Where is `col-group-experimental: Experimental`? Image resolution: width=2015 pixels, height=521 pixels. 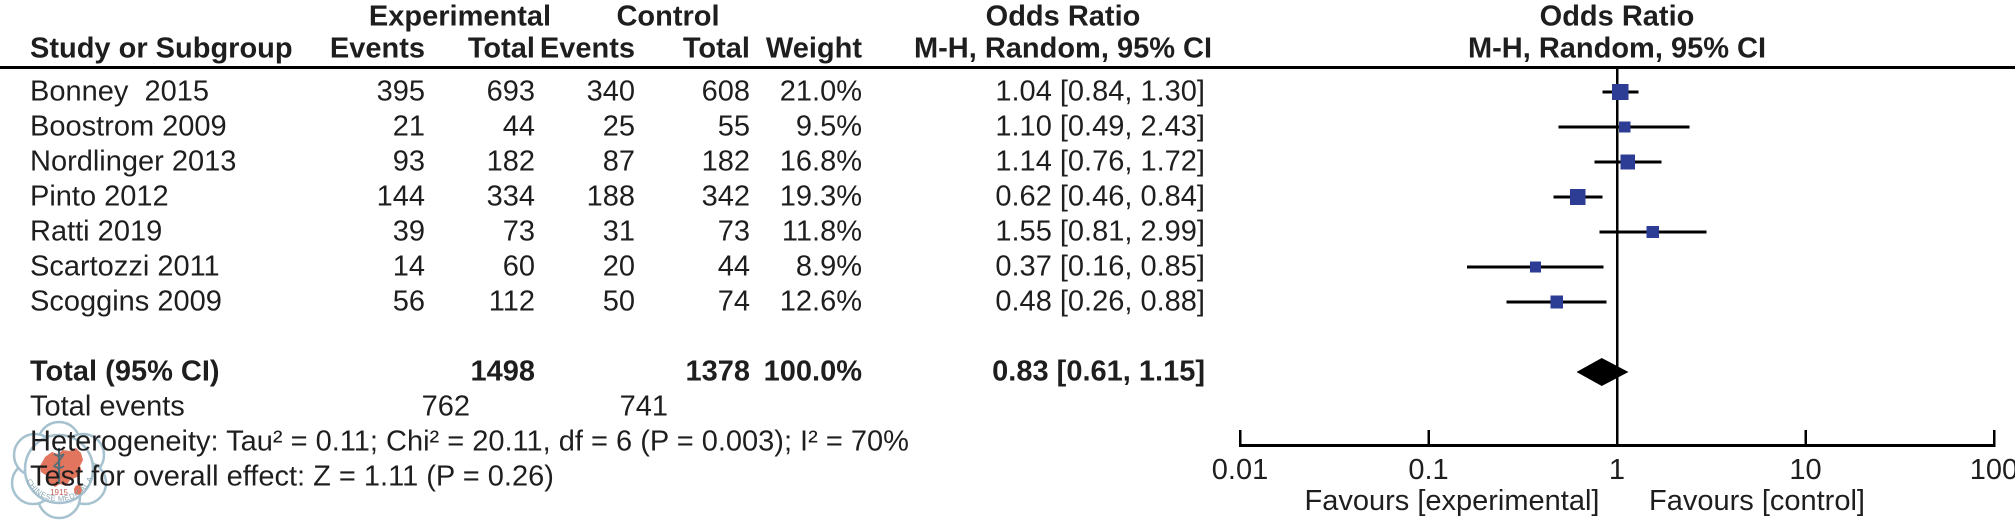
col-group-experimental: Experimental is located at coordinates (460, 16).